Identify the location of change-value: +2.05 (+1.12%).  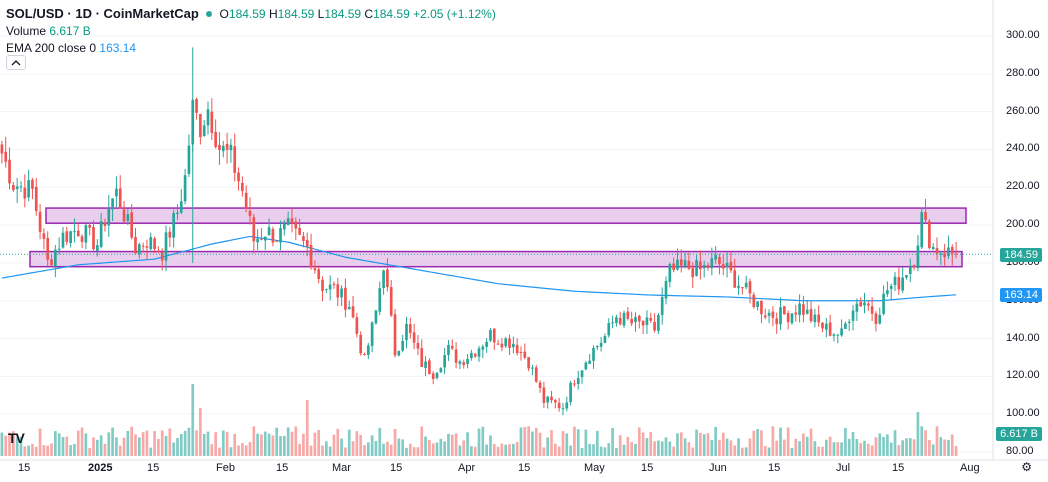
(454, 14).